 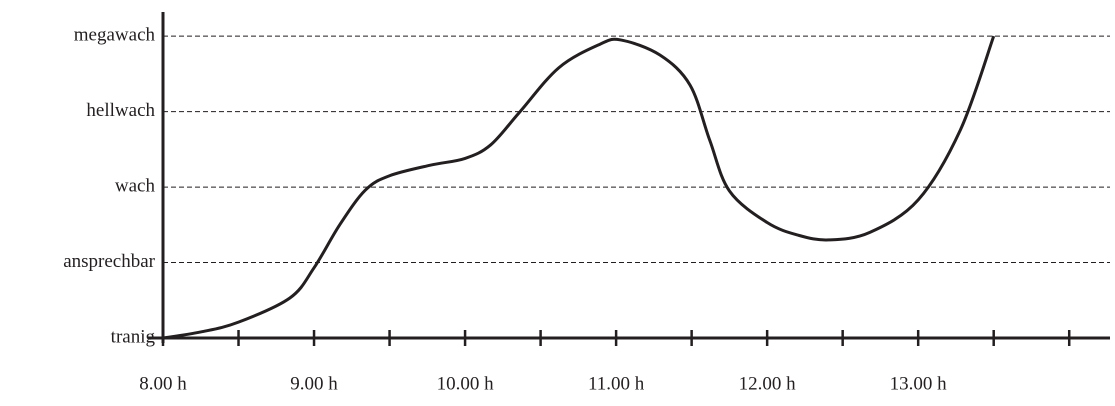 What do you see at coordinates (115, 35) in the screenshot?
I see `y-tick-label: megawach` at bounding box center [115, 35].